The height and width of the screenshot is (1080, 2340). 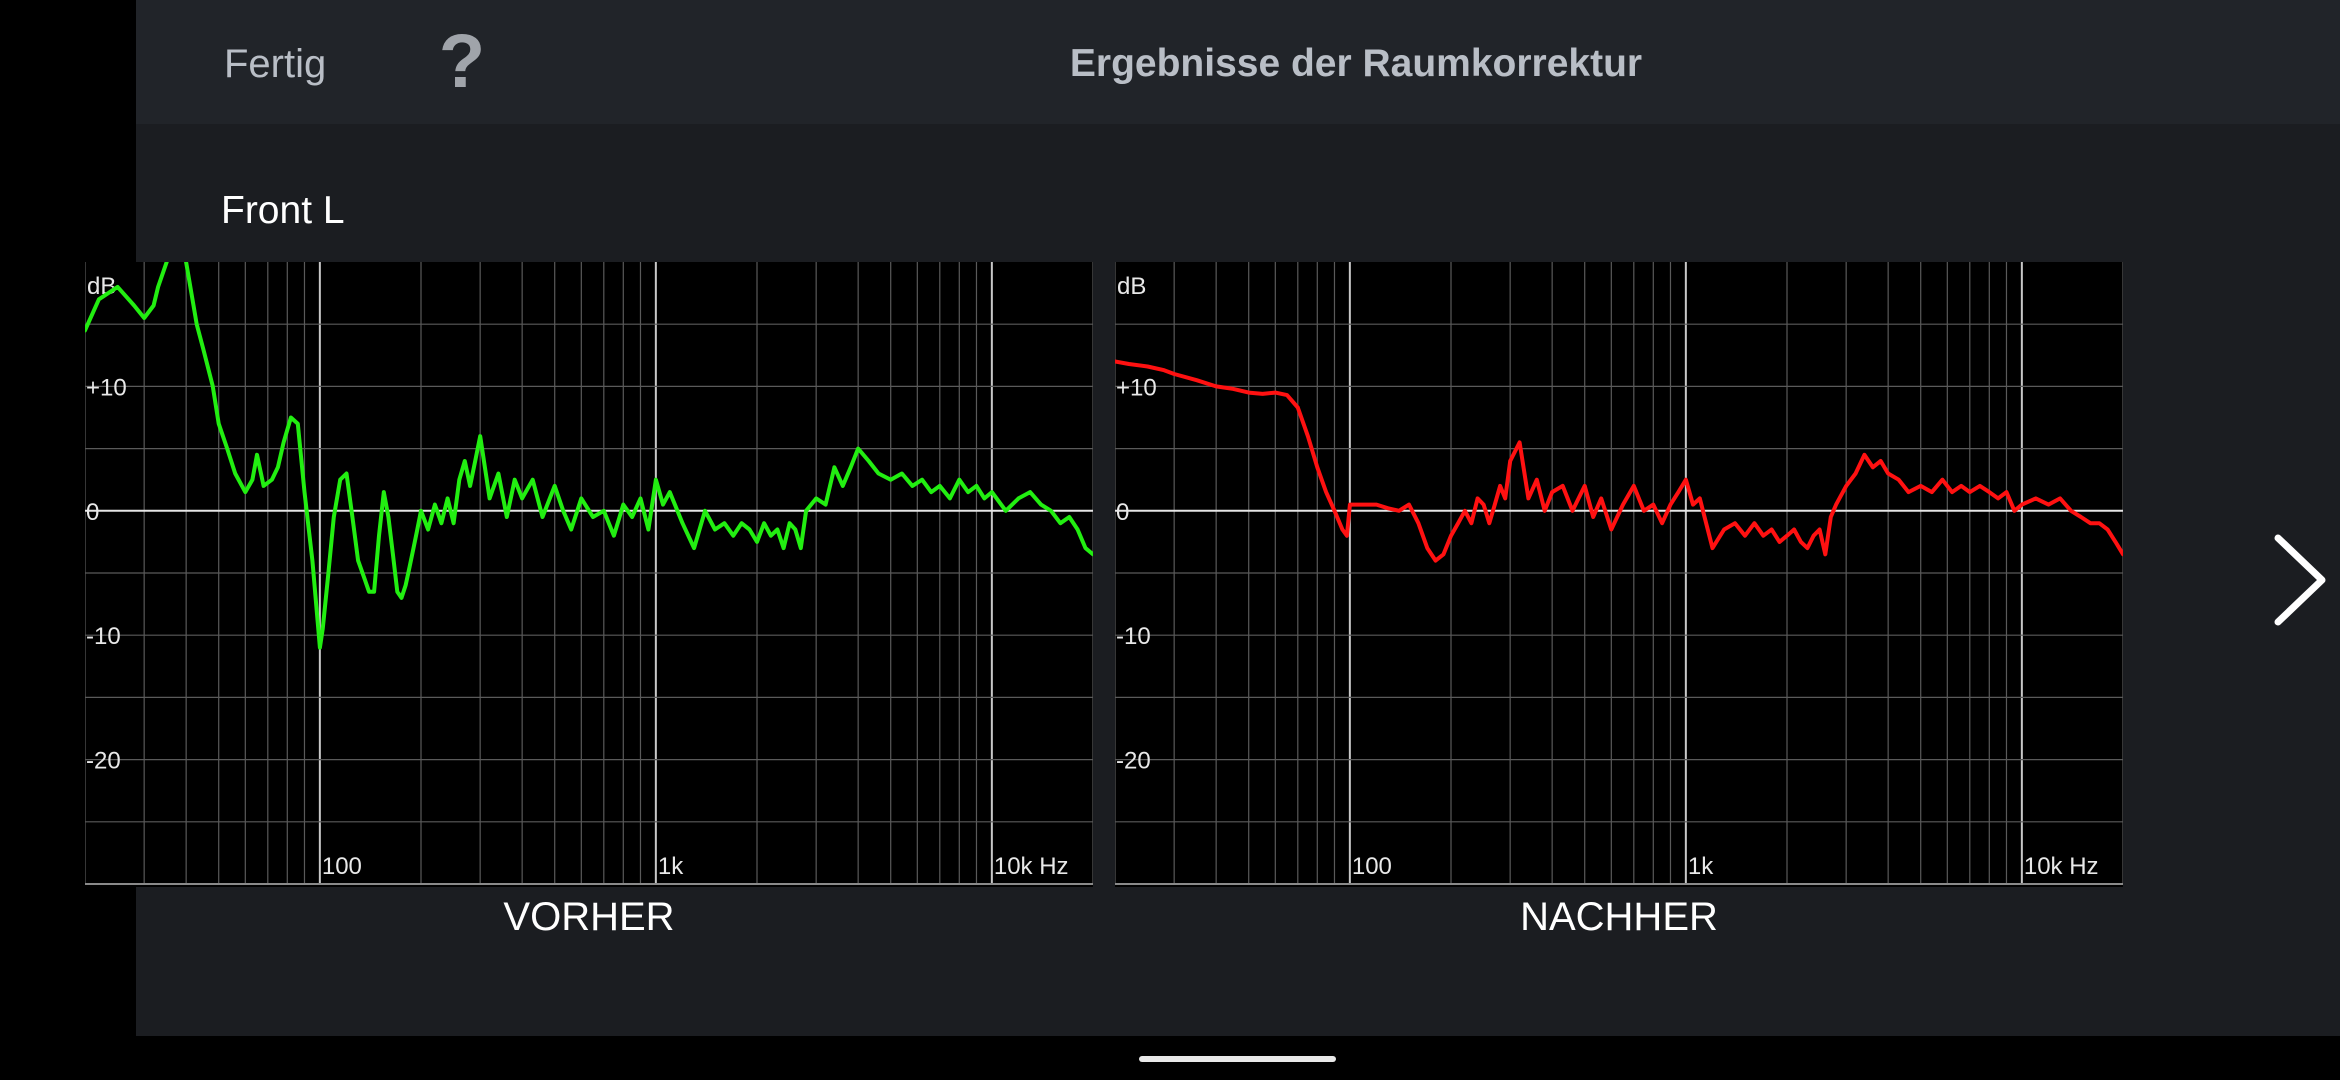 What do you see at coordinates (1237, 1059) in the screenshot?
I see `home-indicator` at bounding box center [1237, 1059].